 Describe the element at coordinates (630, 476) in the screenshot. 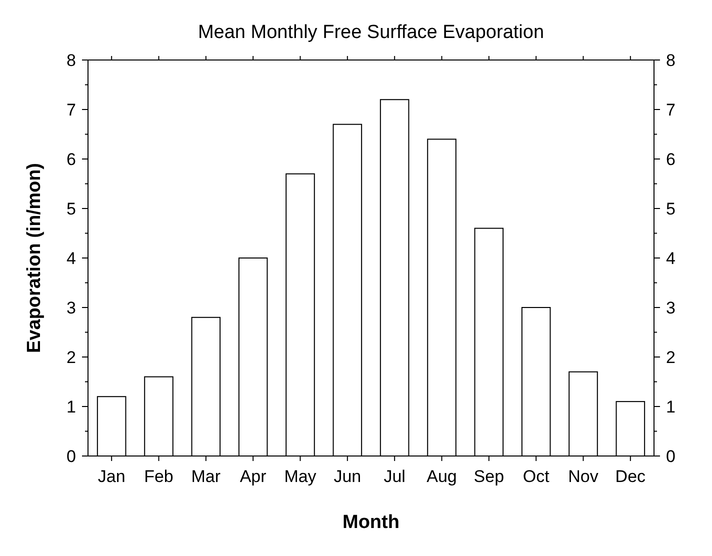

I see `x-tick-label: Dec` at that location.